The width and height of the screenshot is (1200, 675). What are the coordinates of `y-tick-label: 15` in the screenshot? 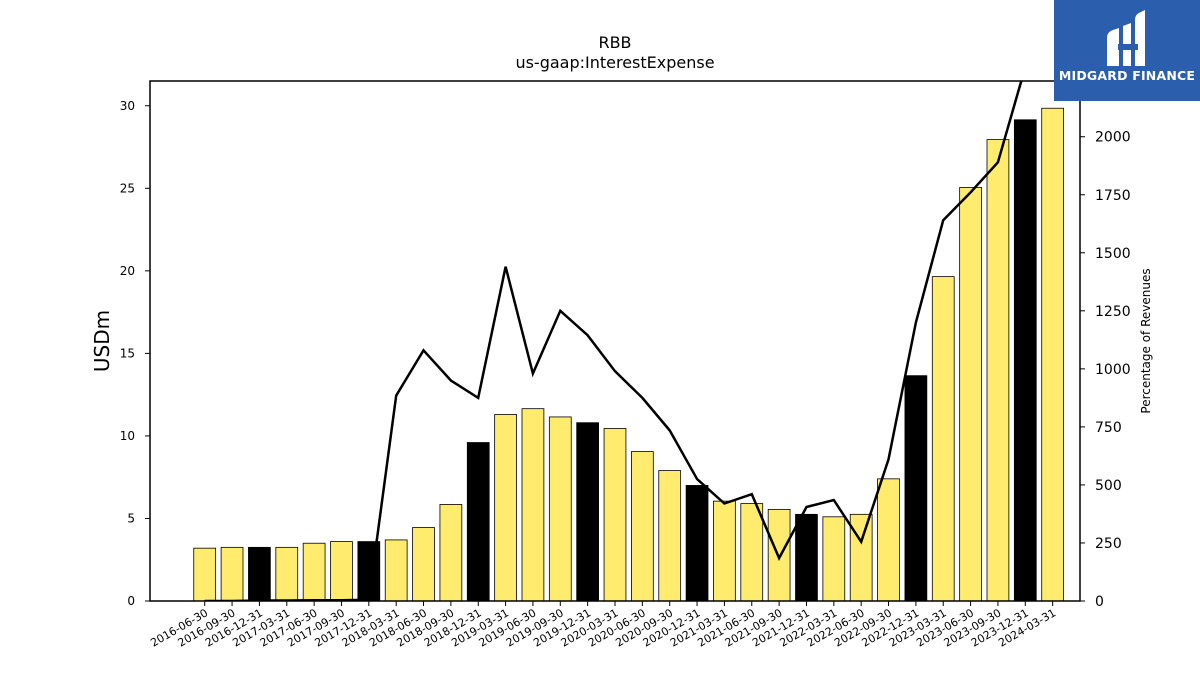 It's located at (127, 353).